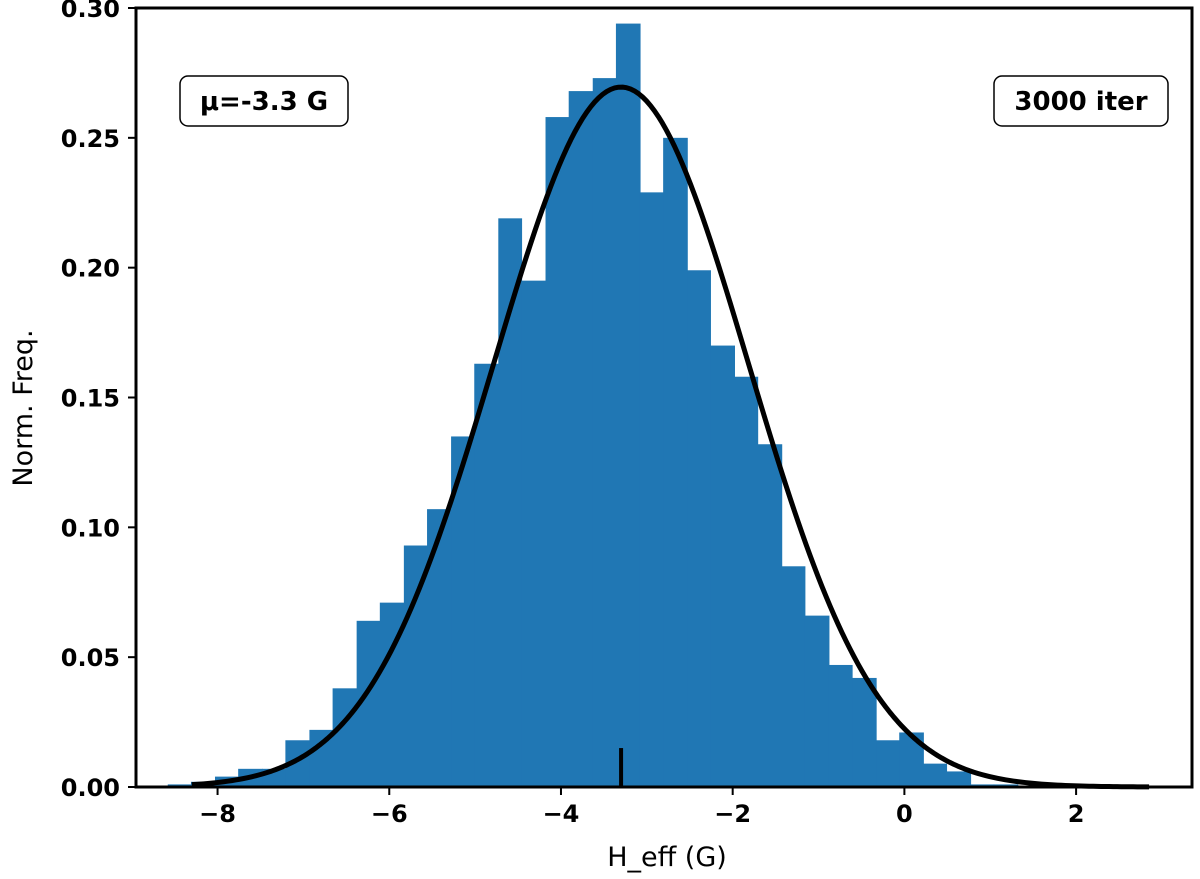  I want to click on x-axis-ticks: −8 −6 −4 −2 0 2, so click(641, 807).